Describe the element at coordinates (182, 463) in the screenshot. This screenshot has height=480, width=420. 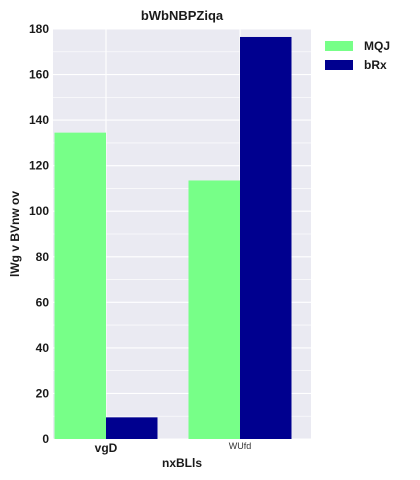
I see `x-axis-label: nxBLls` at that location.